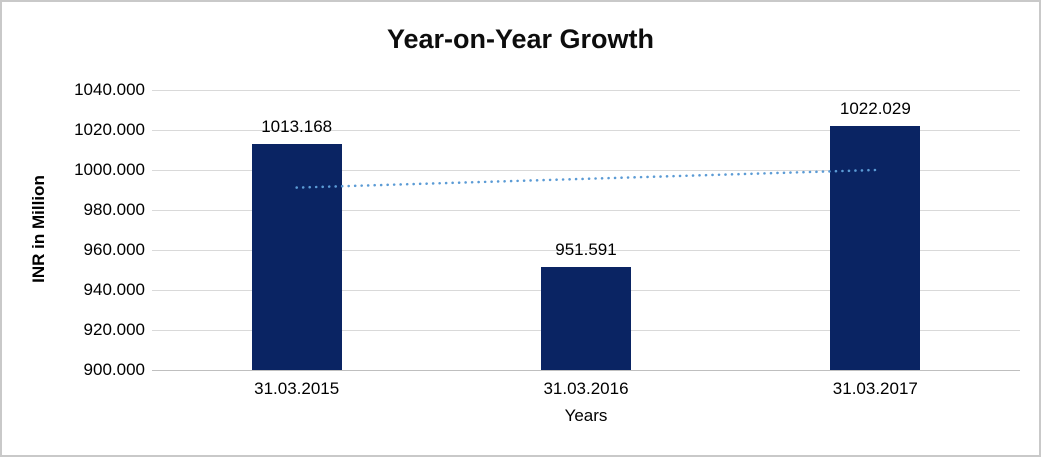 Image resolution: width=1041 pixels, height=457 pixels. I want to click on y-tick-label: 920.000, so click(114, 329).